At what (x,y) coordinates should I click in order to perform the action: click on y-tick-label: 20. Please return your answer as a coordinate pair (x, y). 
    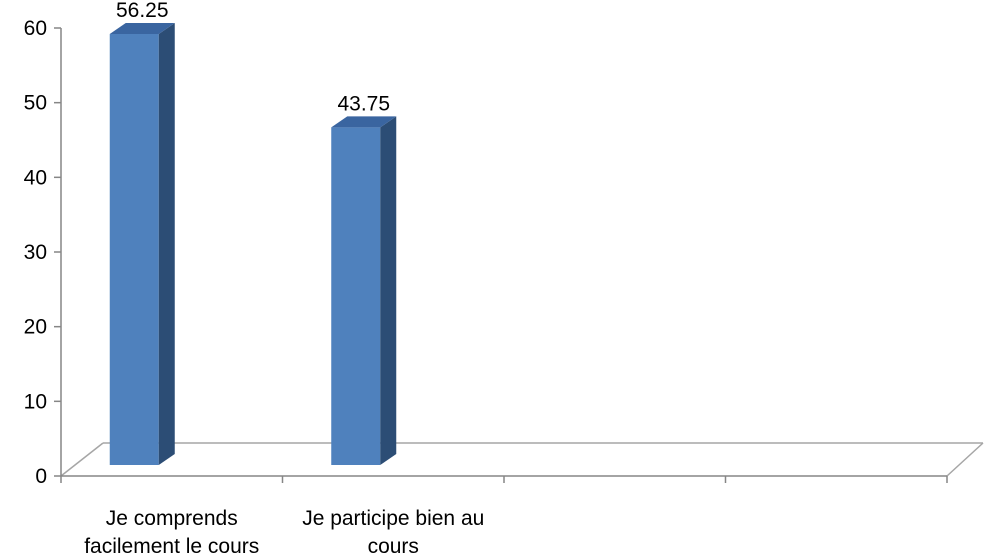
    Looking at the image, I should click on (35, 327).